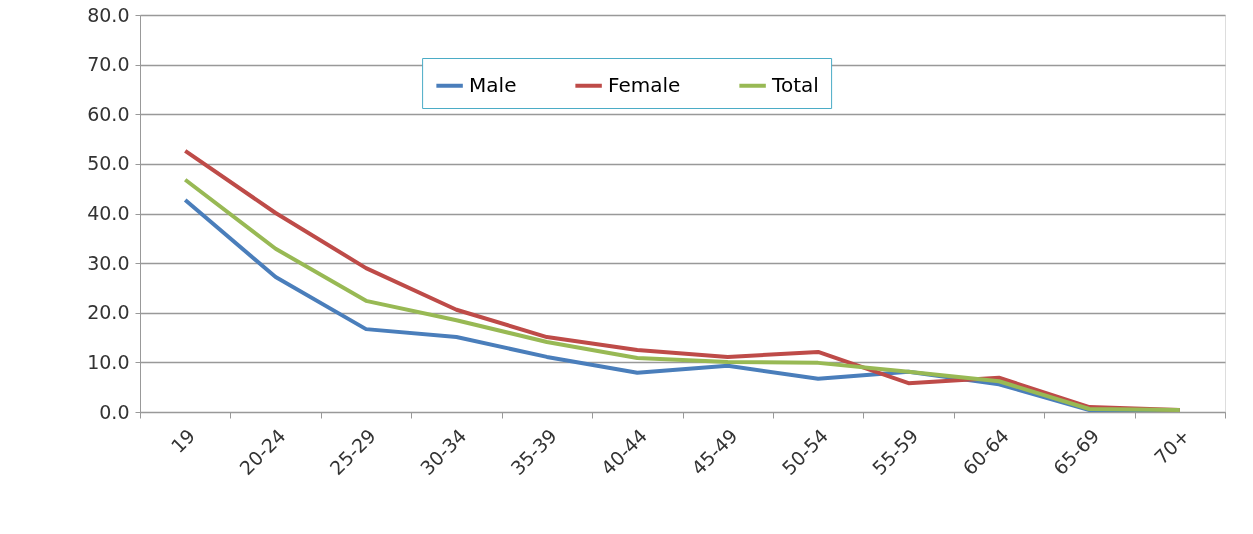 This screenshot has height=534, width=1253. Describe the element at coordinates (114, 411) in the screenshot. I see `y-tick-label: 0.0` at that location.